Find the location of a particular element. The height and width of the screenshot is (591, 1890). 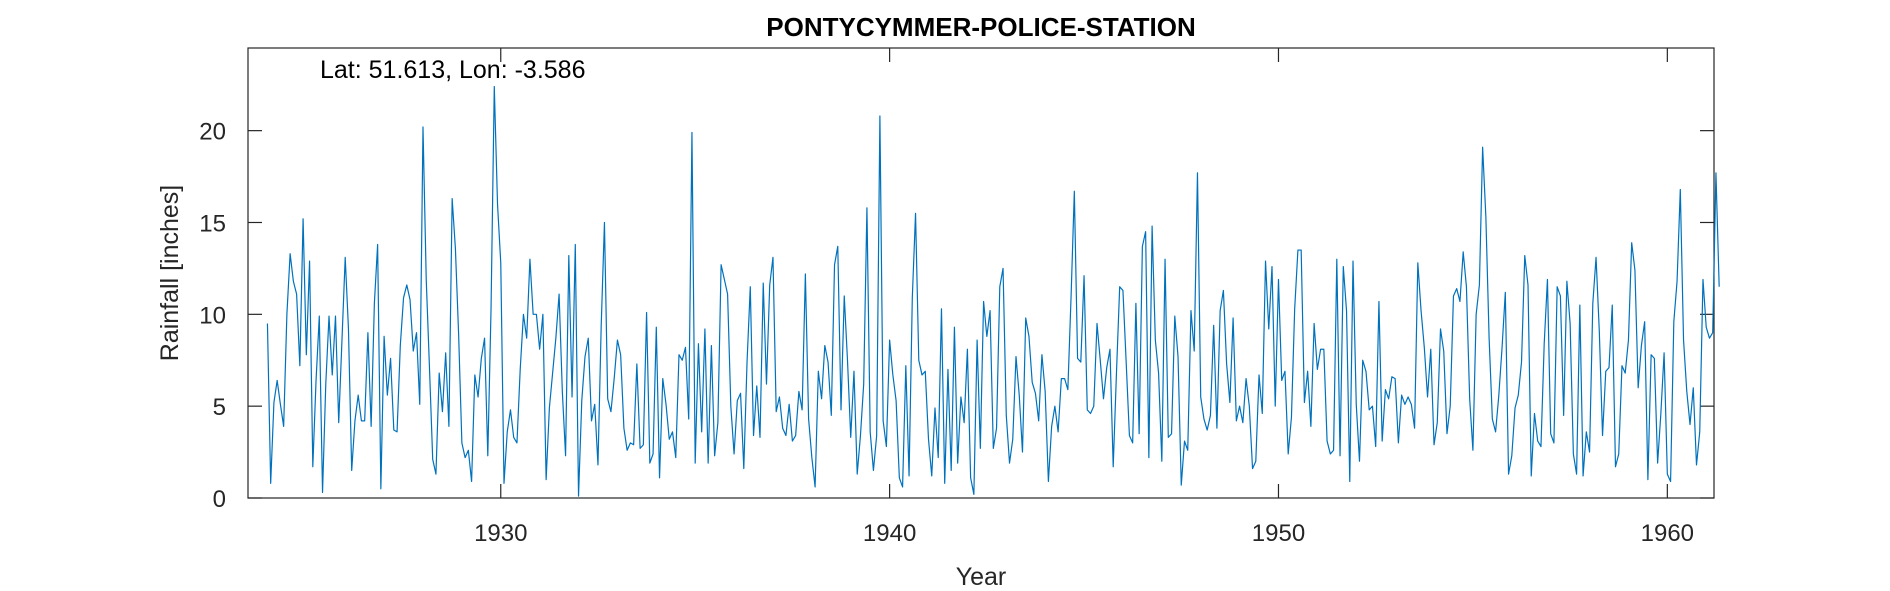

y-tick-label-20: 20 is located at coordinates (212, 132).